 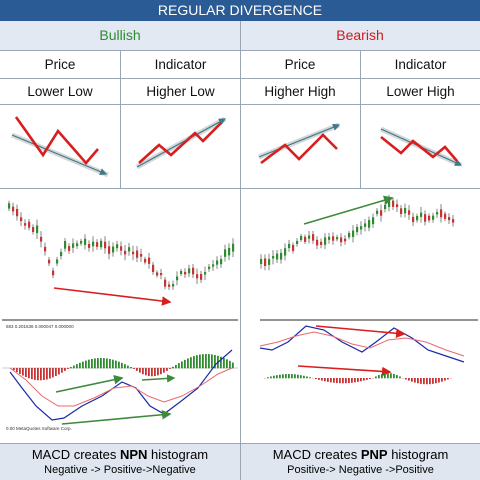 What do you see at coordinates (40, 326) in the screenshot?
I see `indicator-axis-label: 683 0.201636 0.000047 0.000000` at bounding box center [40, 326].